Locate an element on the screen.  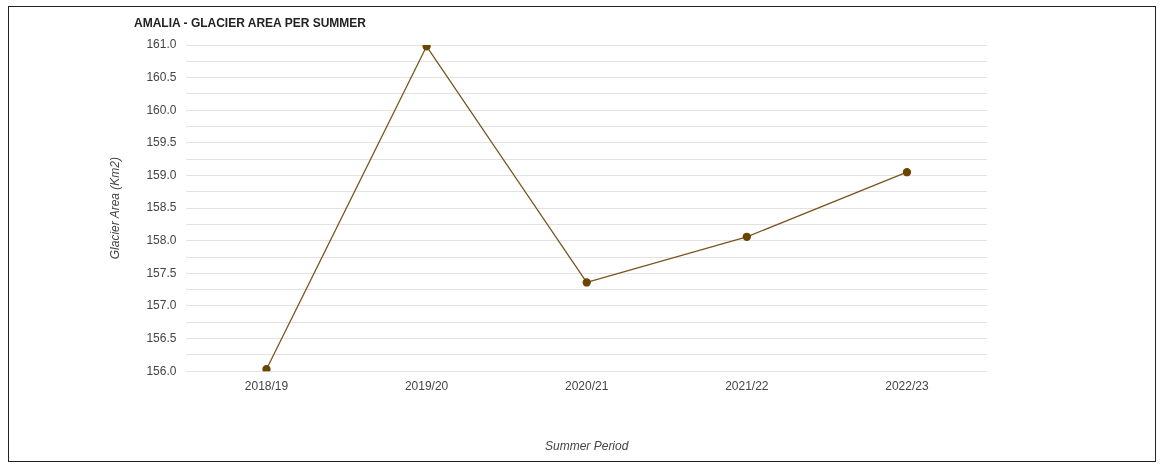
y-tick-label: 161.0 is located at coordinates (161, 44).